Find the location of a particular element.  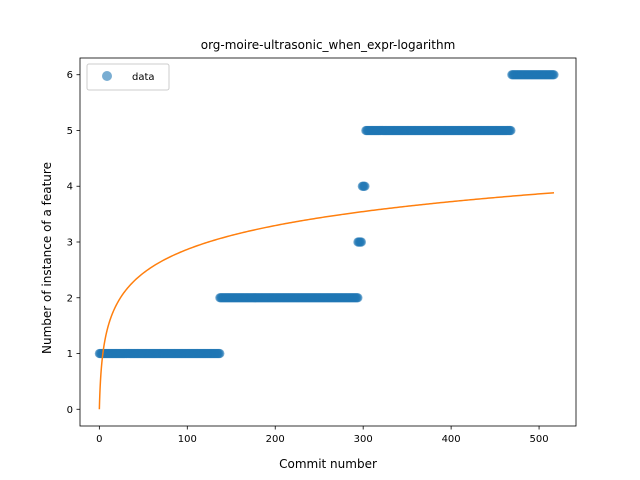

legend-label-data: data is located at coordinates (143, 77).